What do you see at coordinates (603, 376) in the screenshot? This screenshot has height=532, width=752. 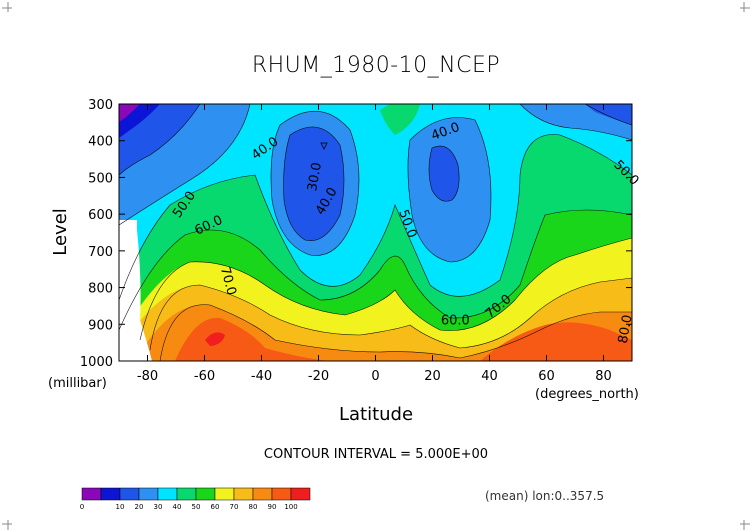 I see `x-tick-label: 80` at bounding box center [603, 376].